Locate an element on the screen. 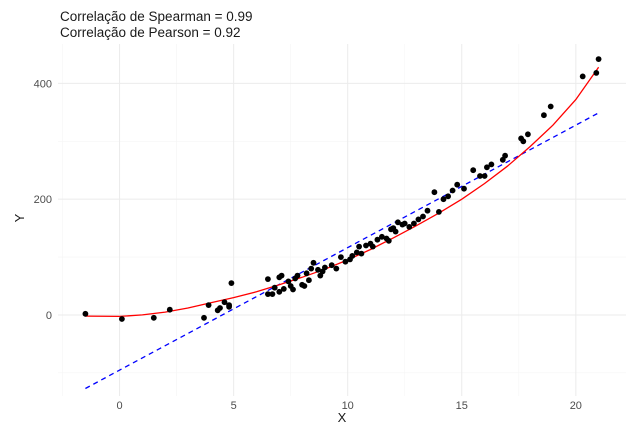  chart-title-line-1: Correlação de Spearman = 0.99 is located at coordinates (156, 16).